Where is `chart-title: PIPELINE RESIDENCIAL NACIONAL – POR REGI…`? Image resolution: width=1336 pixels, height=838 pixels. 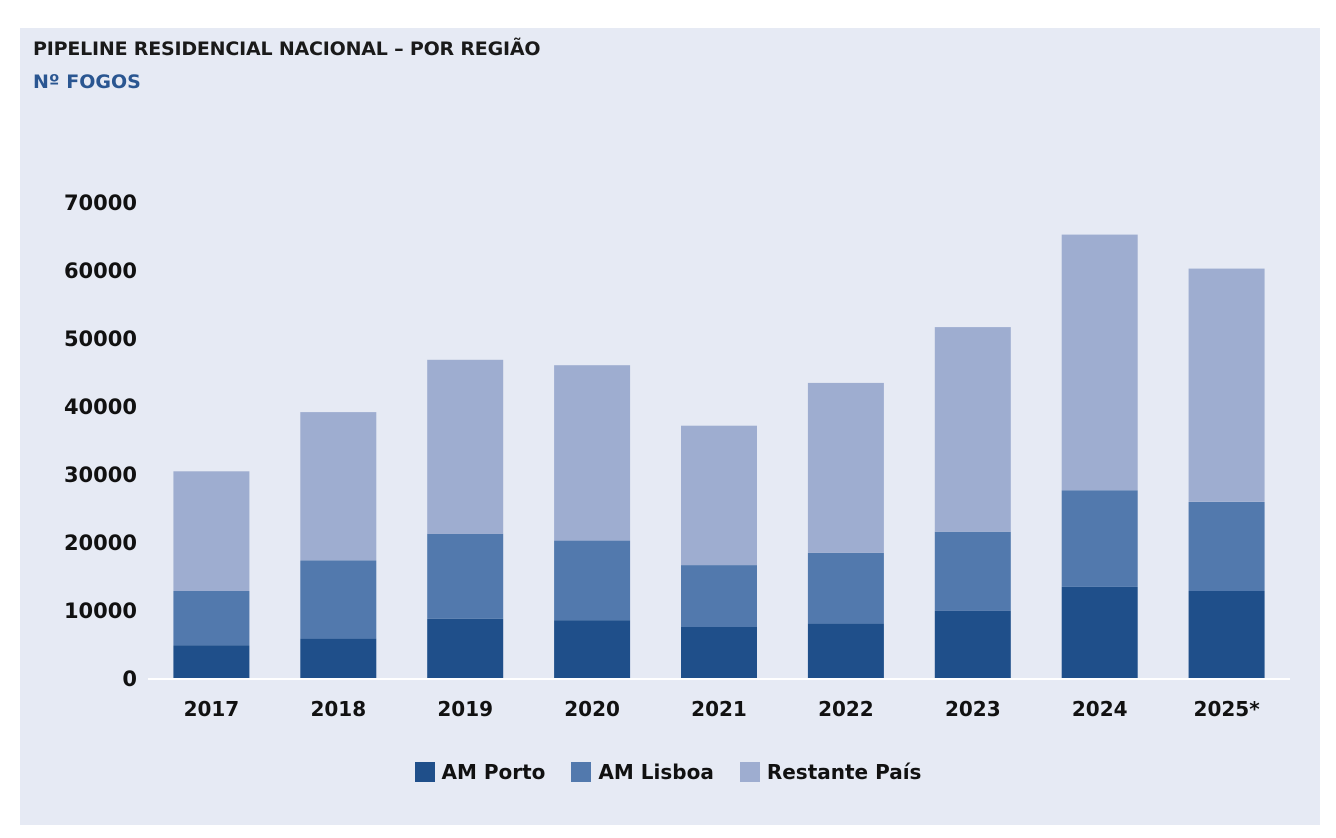 chart-title: PIPELINE RESIDENCIAL NACIONAL – POR REGI… is located at coordinates (287, 49).